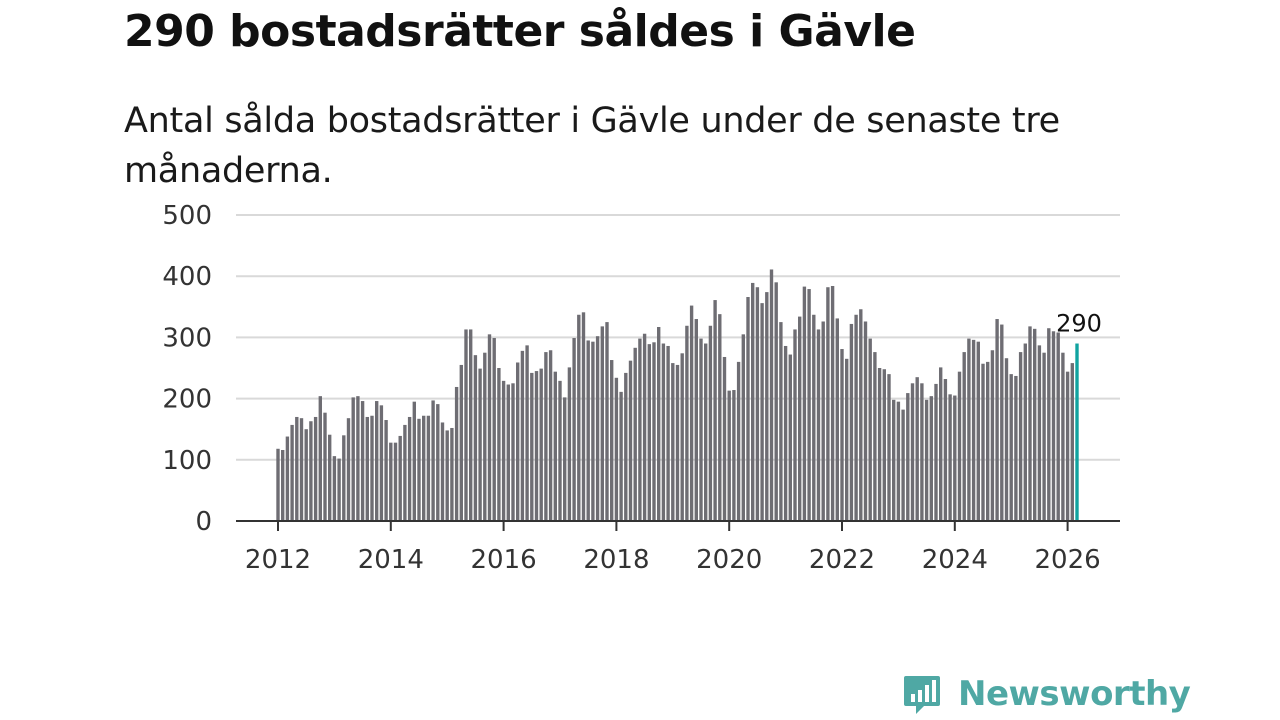 Image resolution: width=1280 pixels, height=720 pixels. What do you see at coordinates (504, 560) in the screenshot?
I see `x-tick-label: 2016` at bounding box center [504, 560].